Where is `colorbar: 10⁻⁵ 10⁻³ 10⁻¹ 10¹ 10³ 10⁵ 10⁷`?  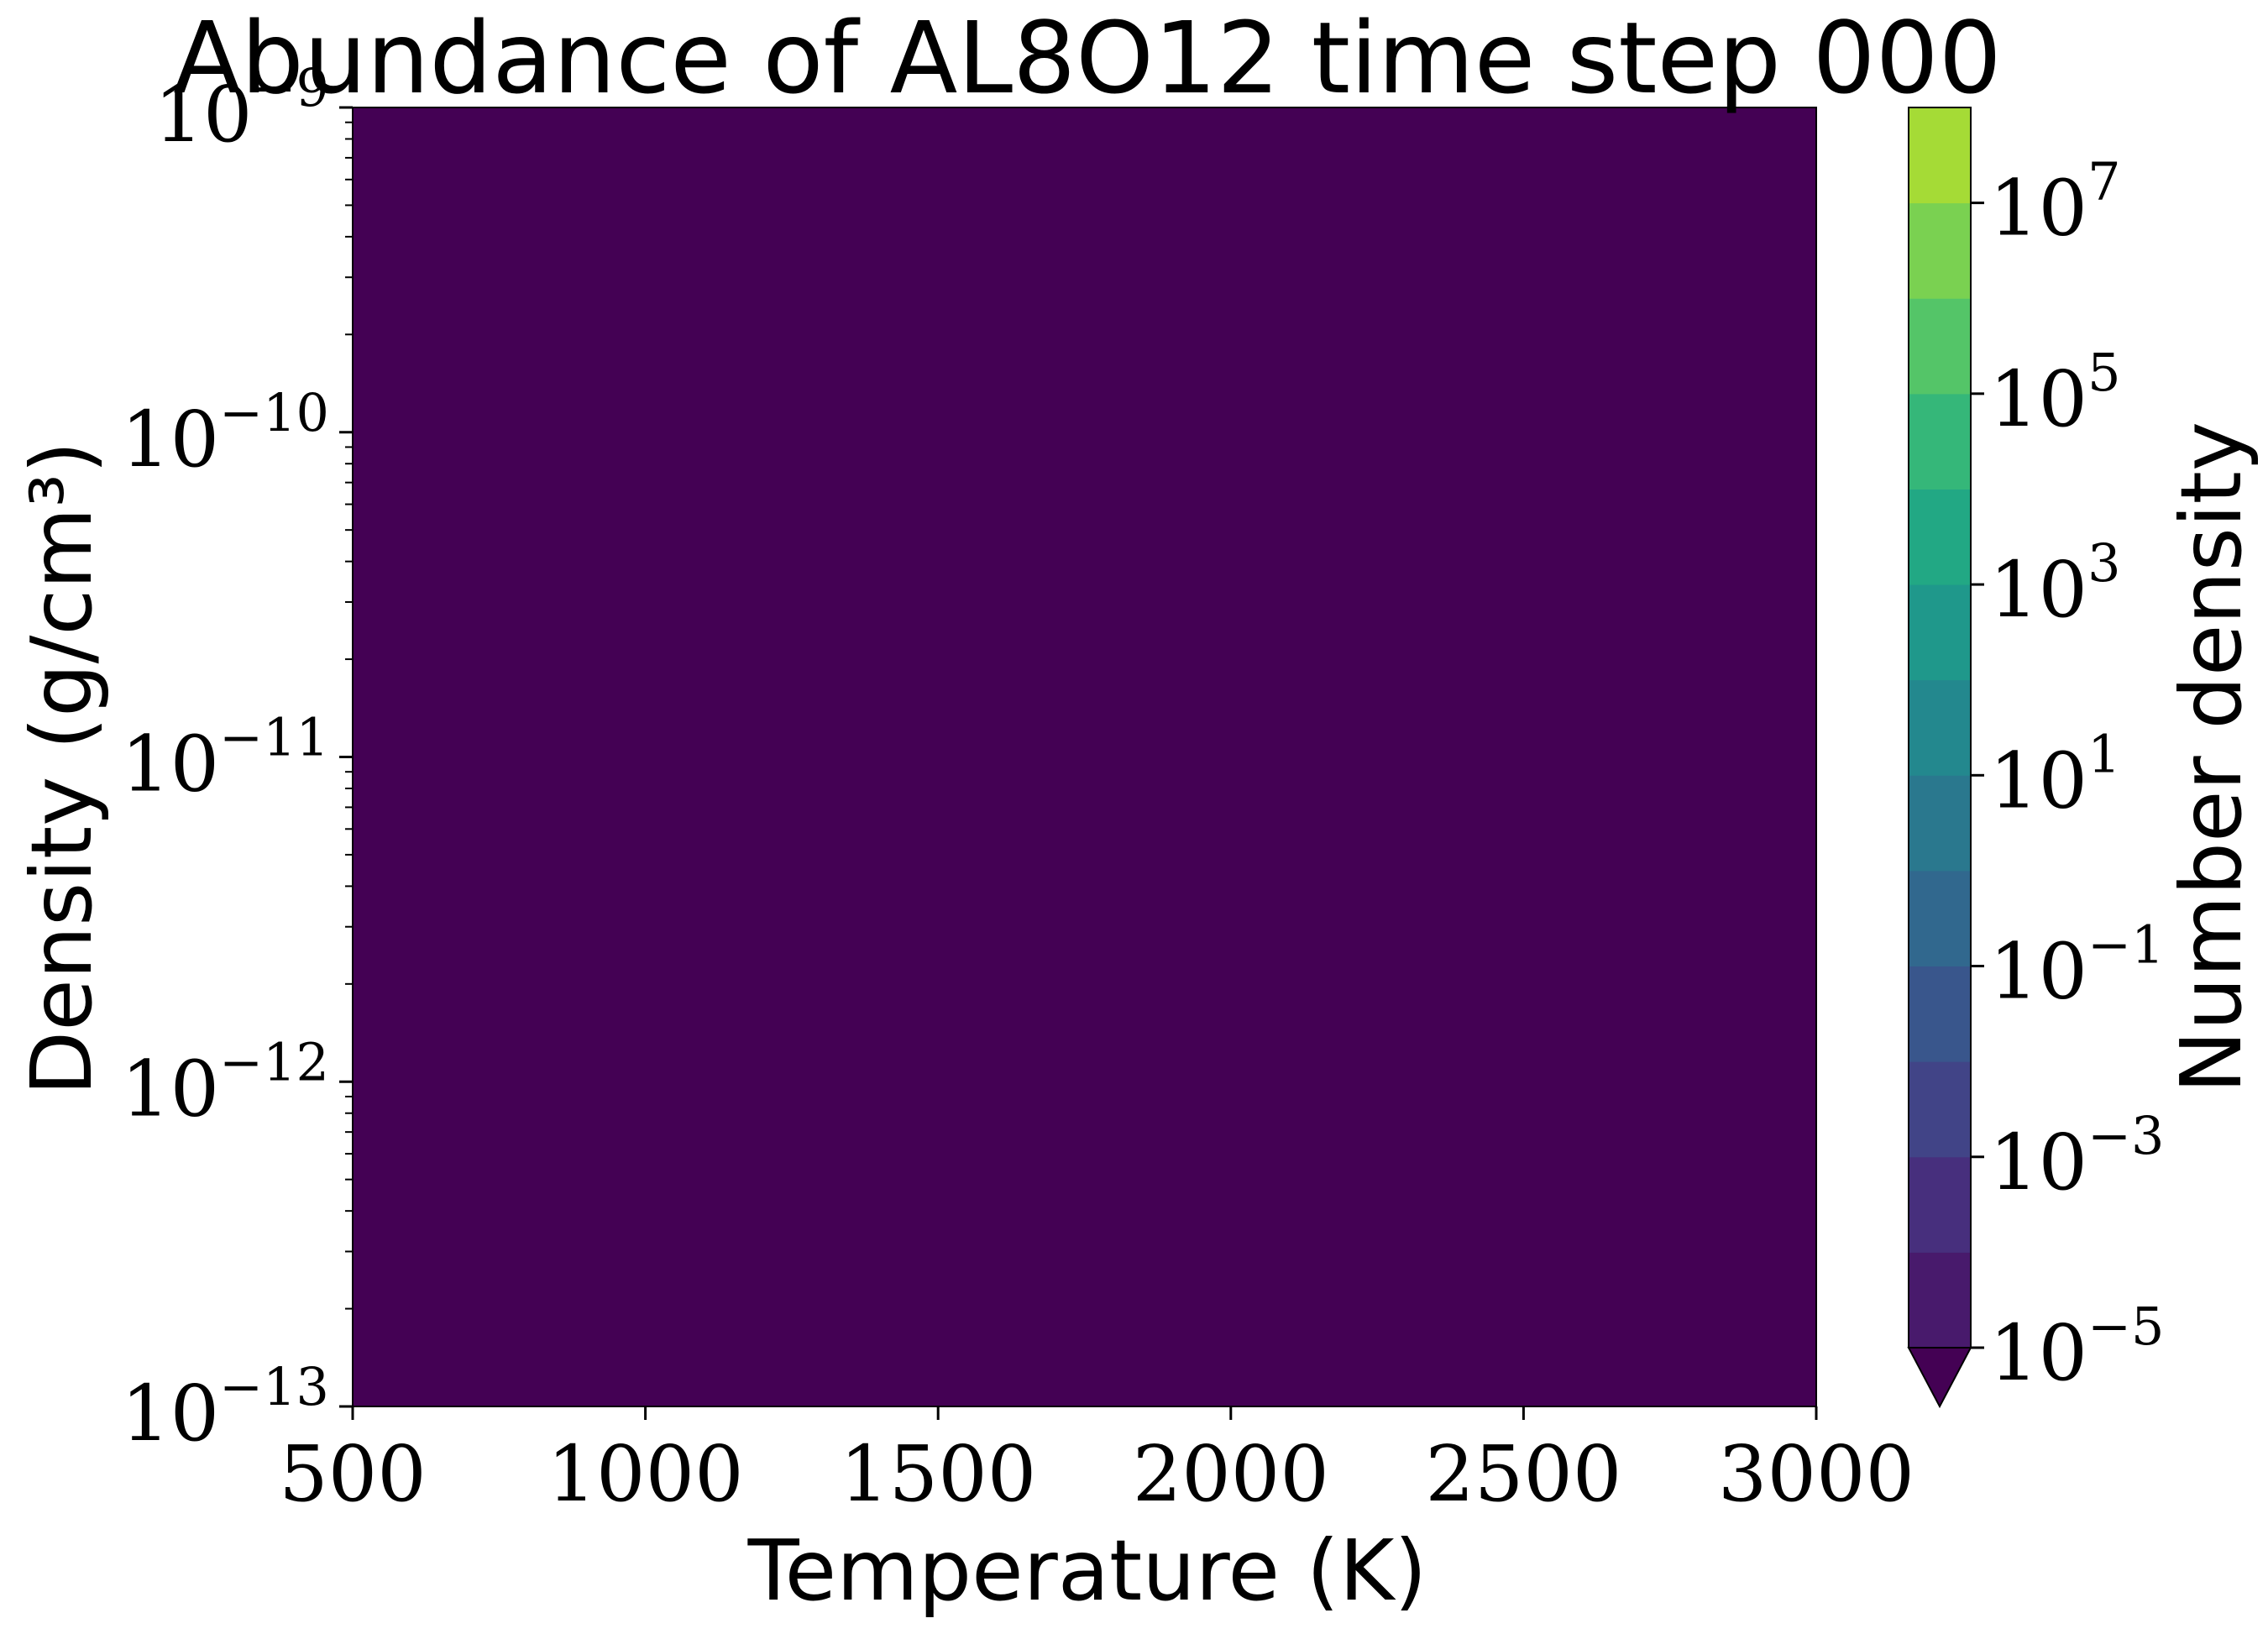 colorbar: 10⁻⁵ 10⁻³ 10⁻¹ 10¹ 10³ 10⁵ 10⁷ is located at coordinates (2036, 758).